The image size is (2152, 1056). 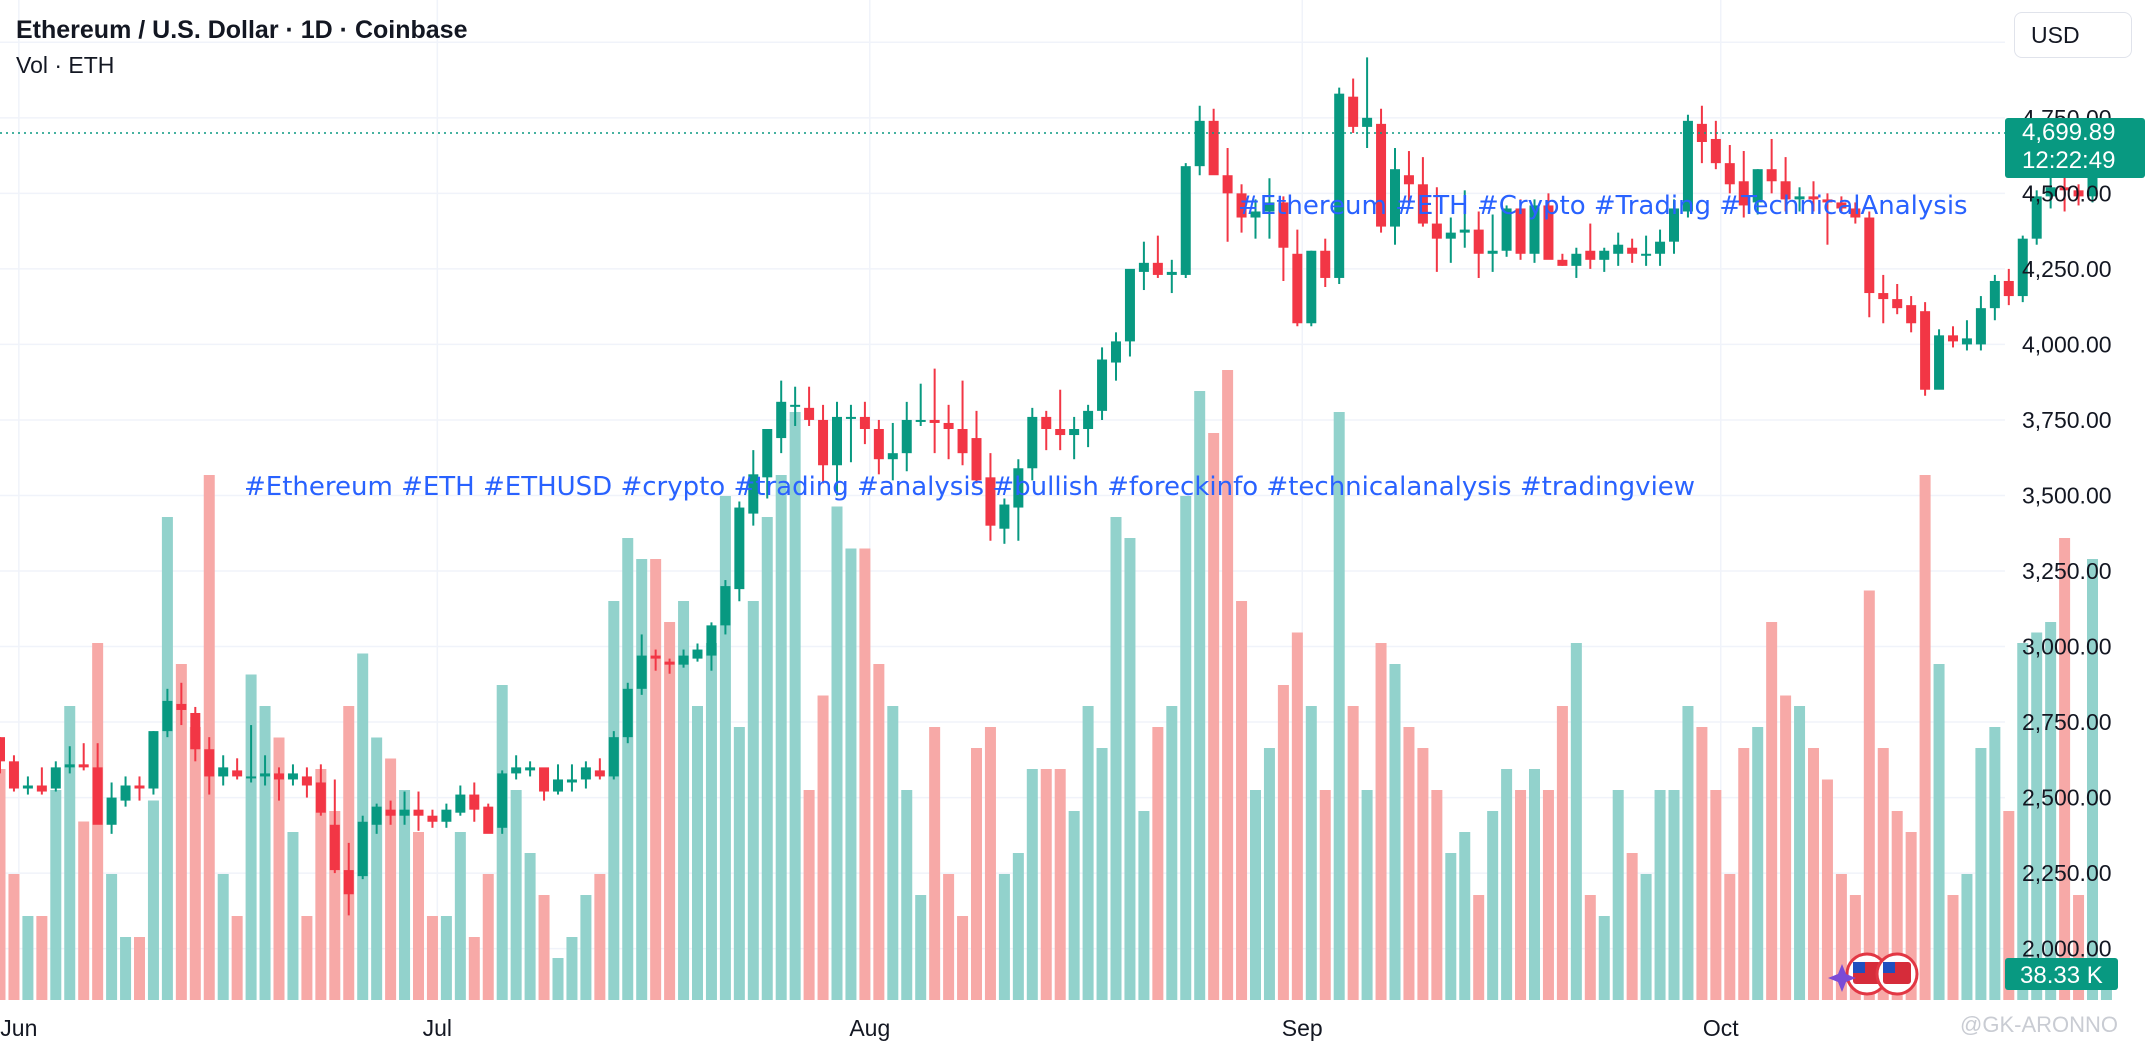 I want to click on flag-badges, so click(x=1873, y=974).